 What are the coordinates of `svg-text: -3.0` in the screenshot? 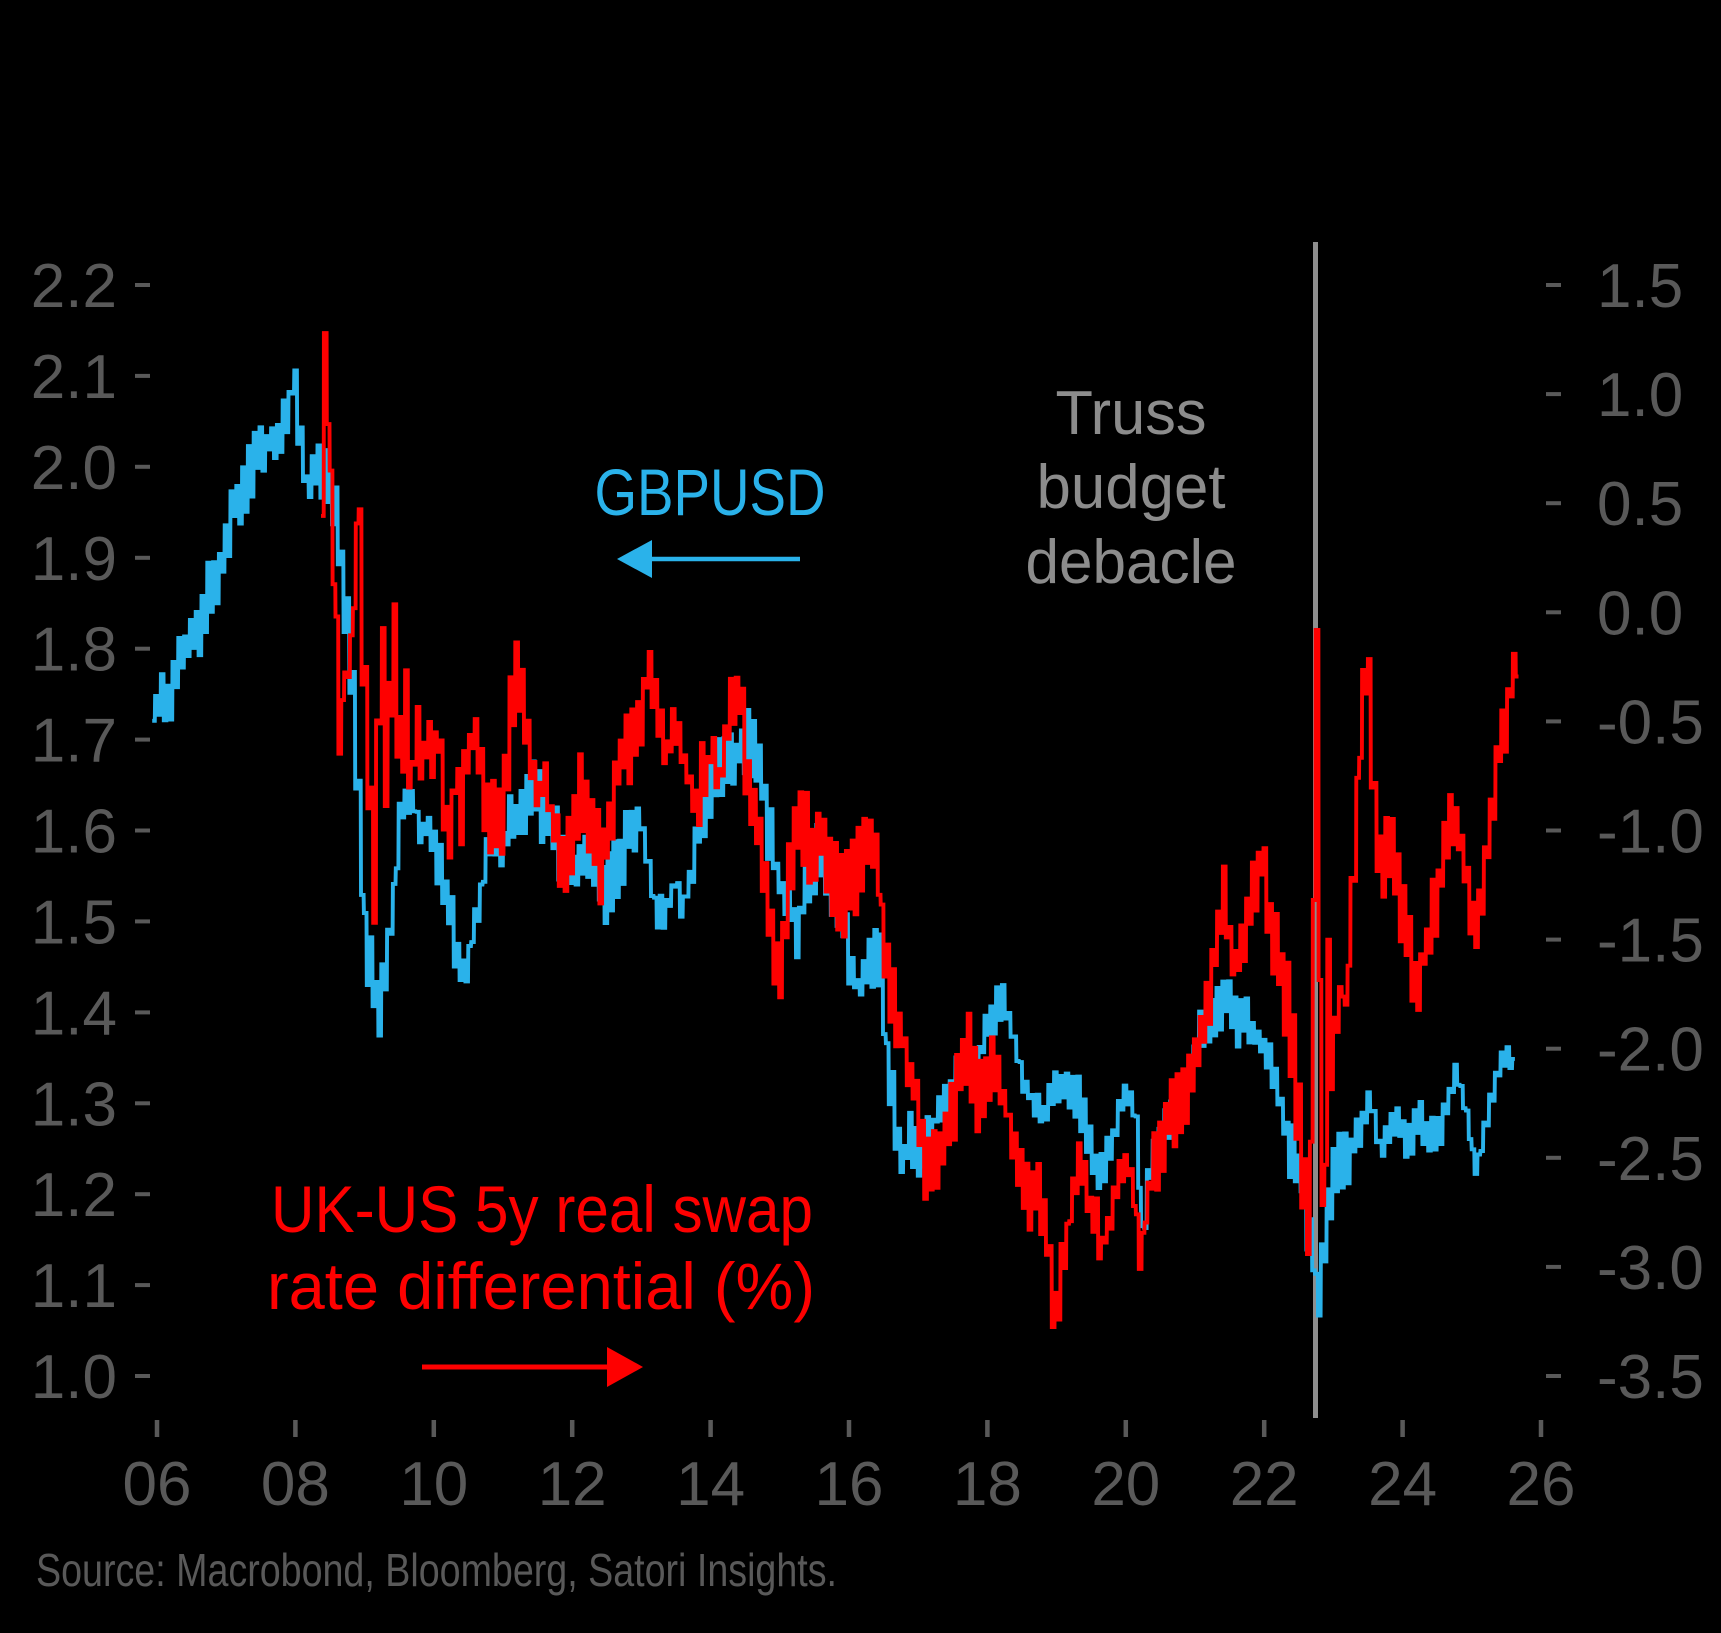 It's located at (1650, 1268).